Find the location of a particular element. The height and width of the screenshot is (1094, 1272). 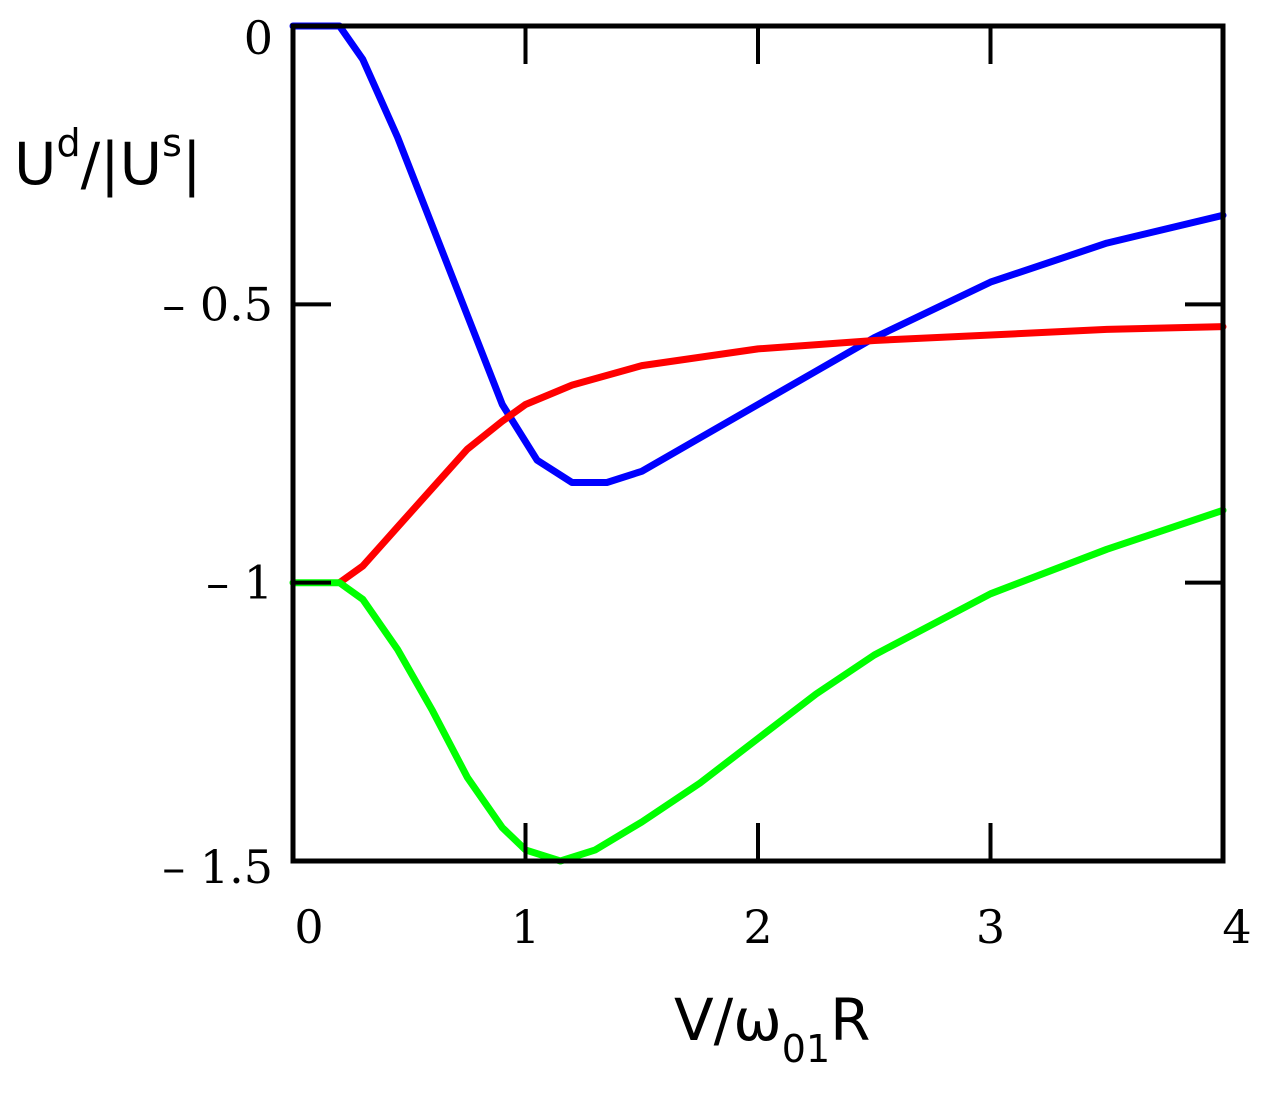

y-tick-label: 0 is located at coordinates (258, 38).